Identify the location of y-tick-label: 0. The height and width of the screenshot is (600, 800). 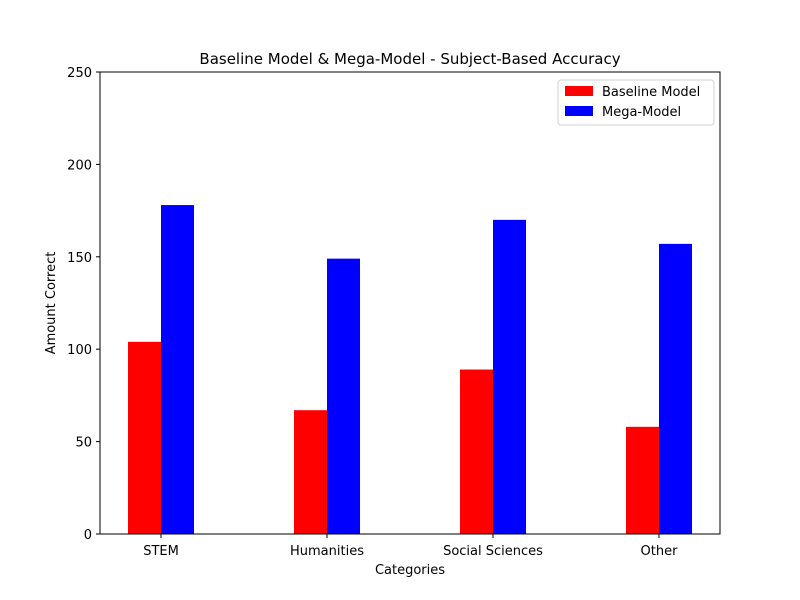
(88, 535).